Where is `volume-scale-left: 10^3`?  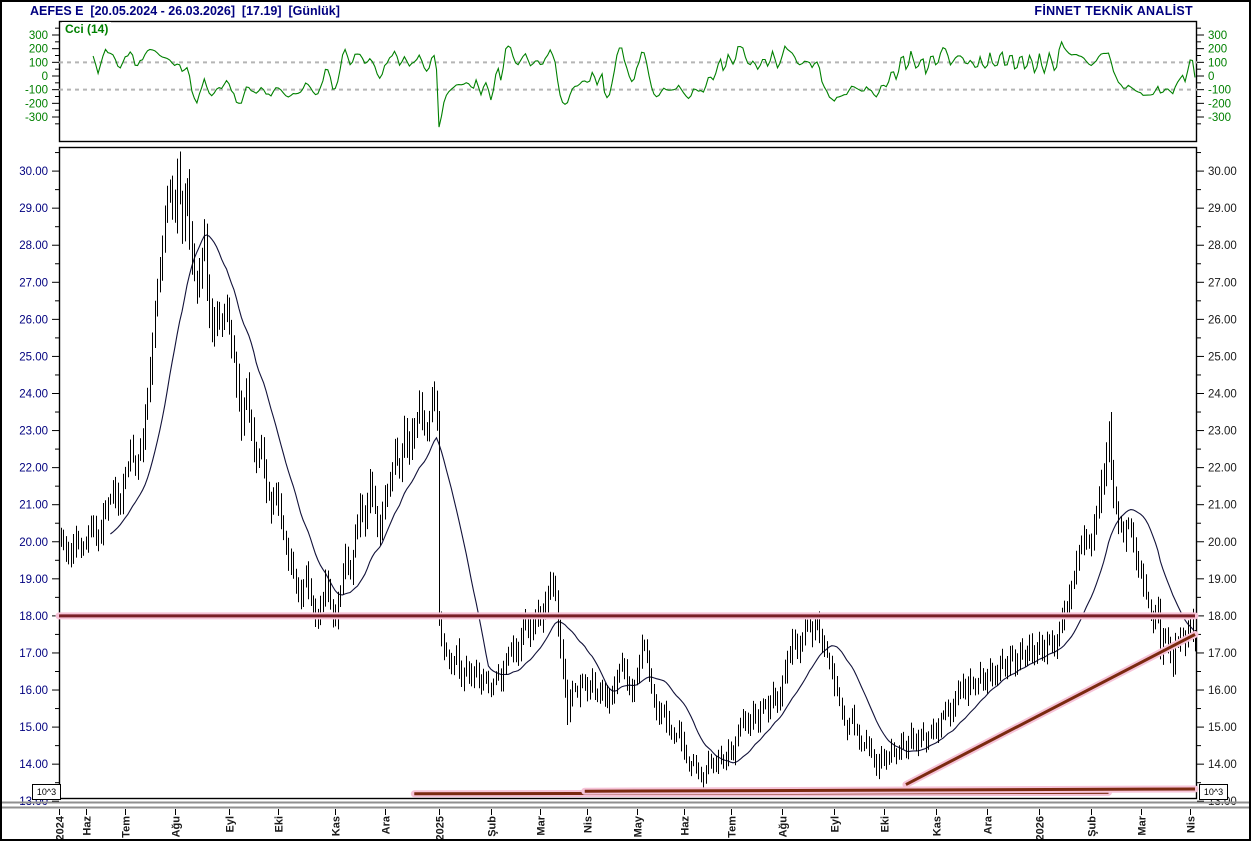
volume-scale-left: 10^3 is located at coordinates (46, 792).